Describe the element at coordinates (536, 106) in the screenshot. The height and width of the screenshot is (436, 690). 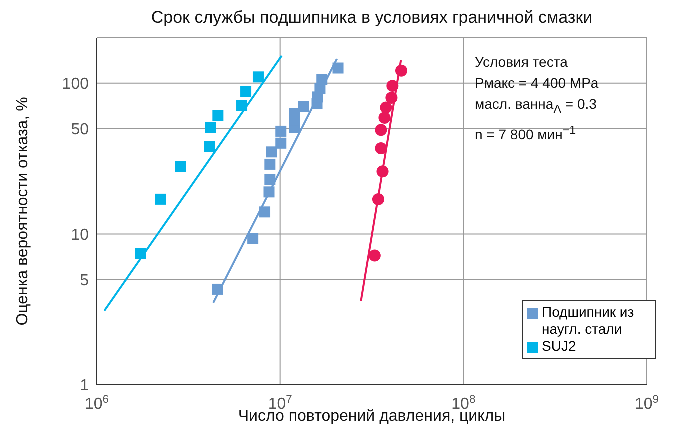
I see `annotation: масл. ванна$_{Λ}$ = 0.3` at that location.